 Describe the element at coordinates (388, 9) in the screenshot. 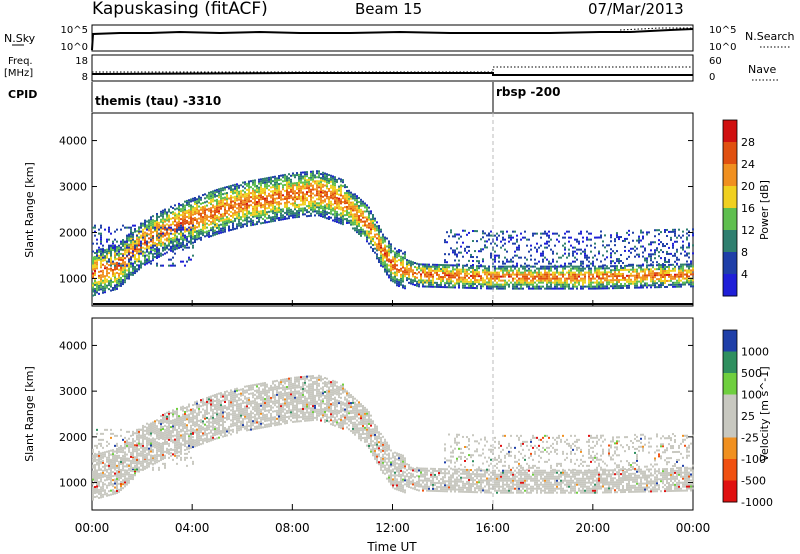

I see `beam-label: Beam 15` at that location.